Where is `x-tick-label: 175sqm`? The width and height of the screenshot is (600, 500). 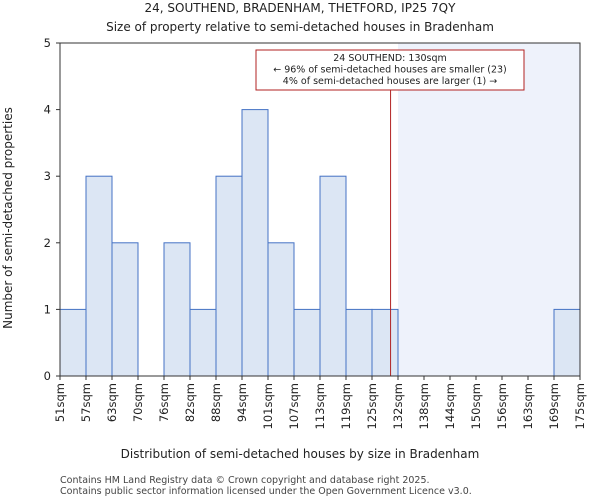
x-tick-label: 175sqm is located at coordinates (580, 406).